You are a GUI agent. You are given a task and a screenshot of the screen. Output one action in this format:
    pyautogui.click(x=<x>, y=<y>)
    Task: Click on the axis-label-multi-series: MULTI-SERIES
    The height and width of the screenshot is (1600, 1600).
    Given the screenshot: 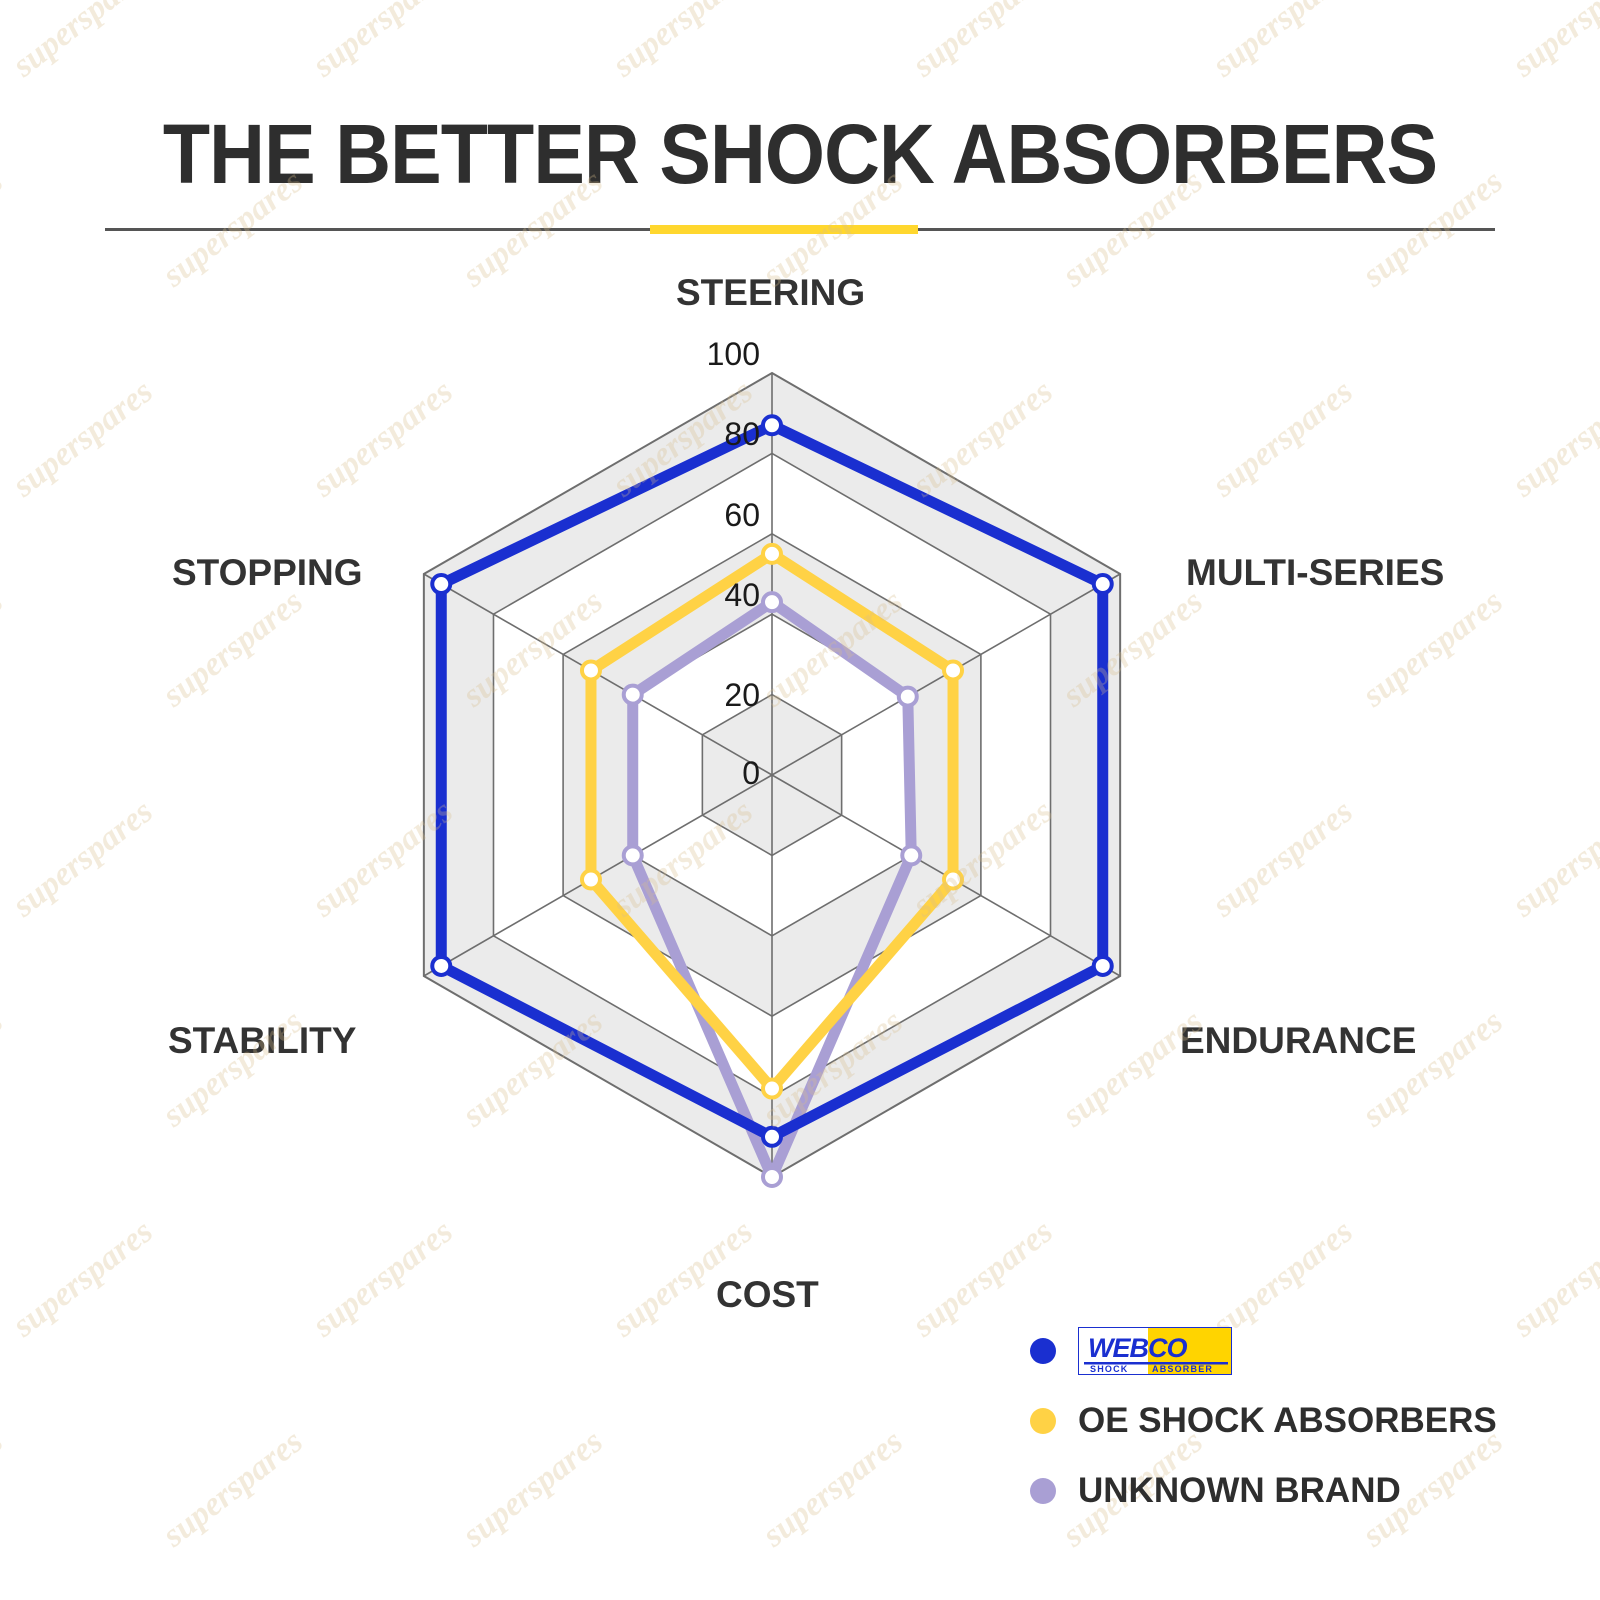 What is the action you would take?
    pyautogui.click(x=1315, y=572)
    